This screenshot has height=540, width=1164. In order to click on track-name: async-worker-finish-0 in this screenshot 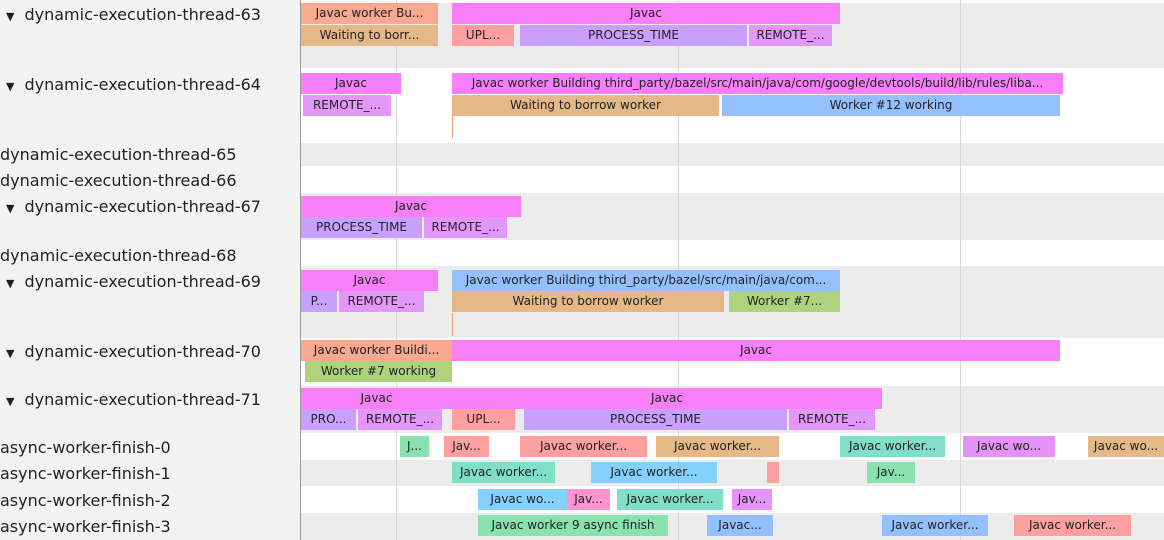, I will do `click(85, 447)`.